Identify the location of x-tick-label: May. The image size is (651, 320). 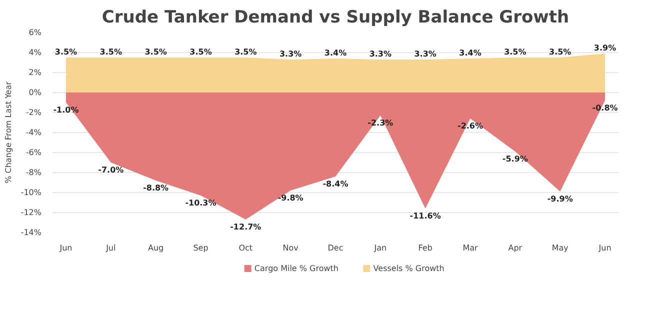
(560, 248).